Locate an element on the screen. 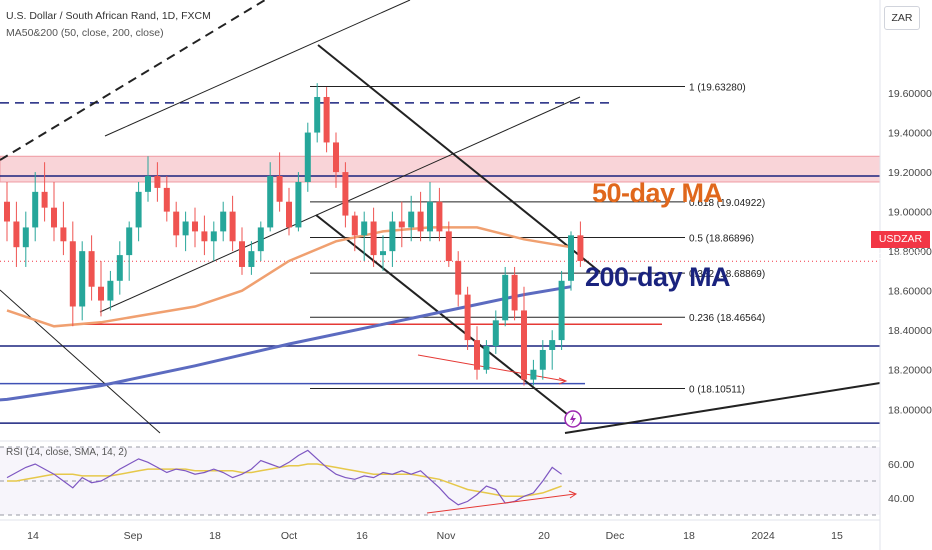 The height and width of the screenshot is (550, 932). ma200-annotation: 200-day MA is located at coordinates (658, 277).